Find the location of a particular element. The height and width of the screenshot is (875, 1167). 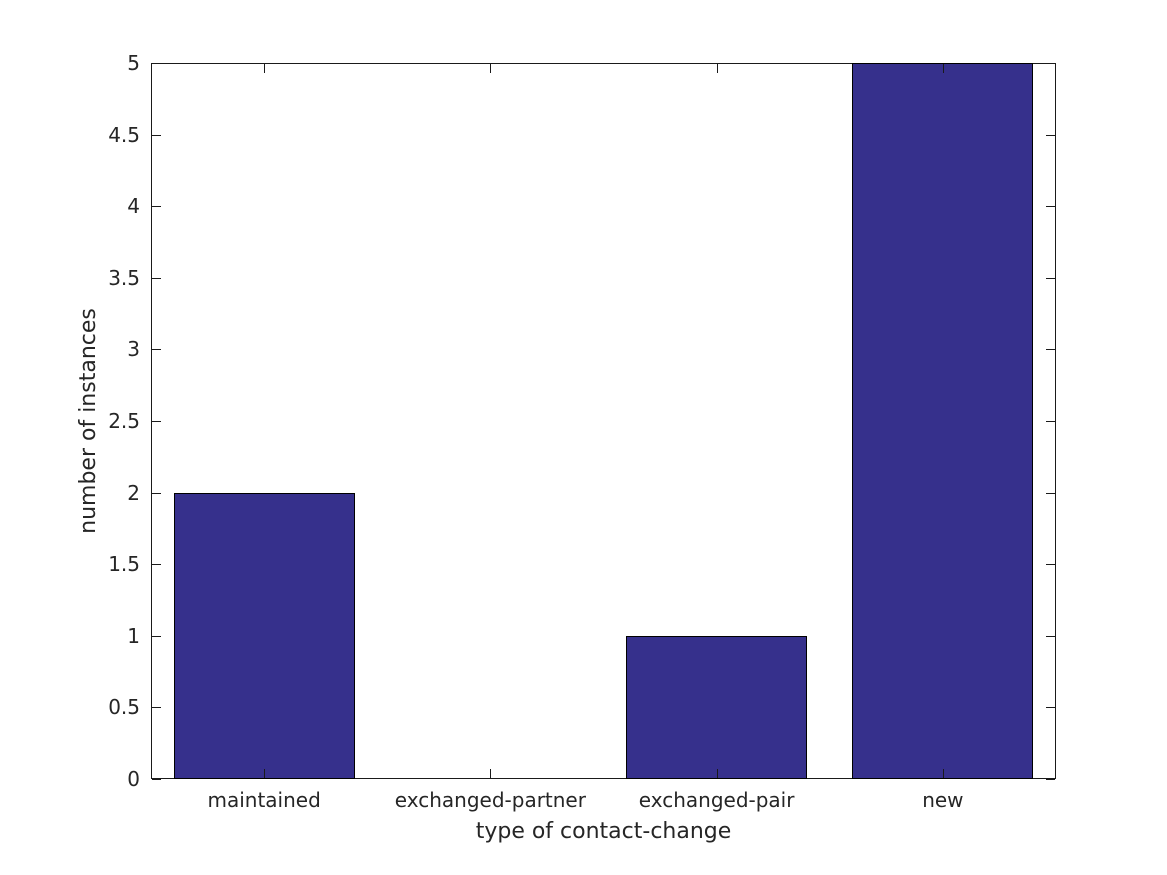

x-axis-label: type of contact-change is located at coordinates (603, 831).